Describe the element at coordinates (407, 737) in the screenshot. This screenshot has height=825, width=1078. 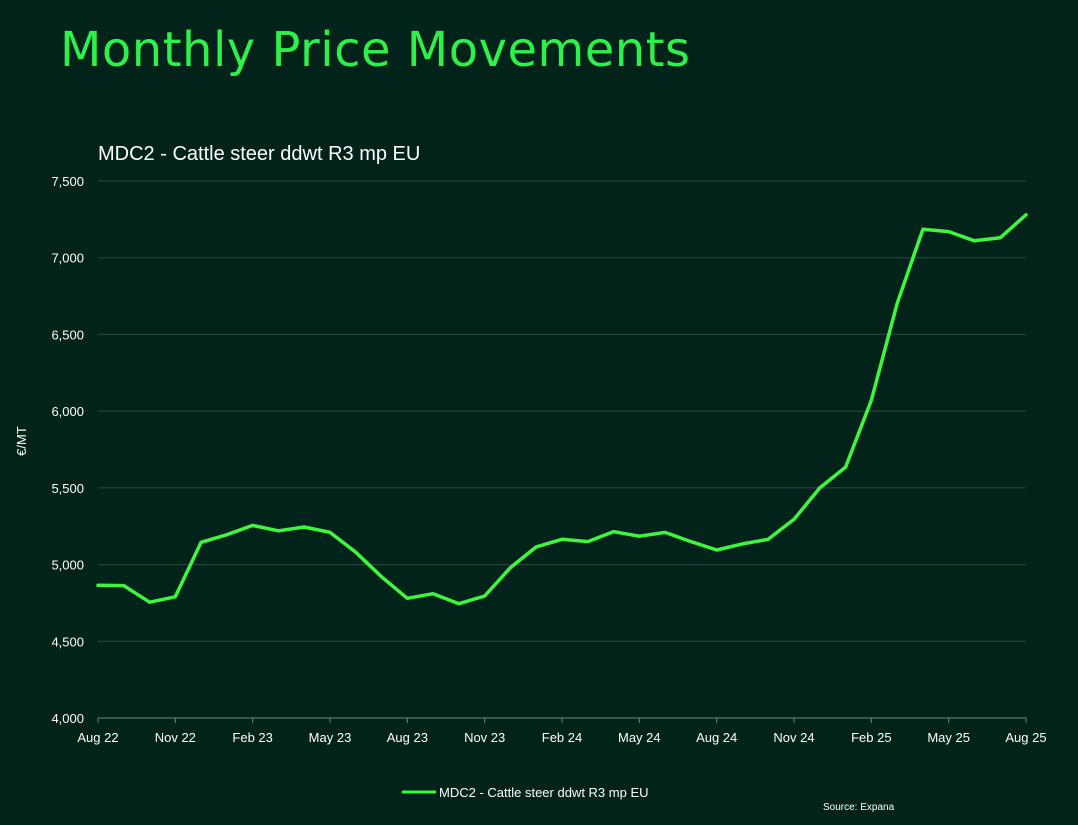
I see `x-tick-label: Aug 23` at that location.